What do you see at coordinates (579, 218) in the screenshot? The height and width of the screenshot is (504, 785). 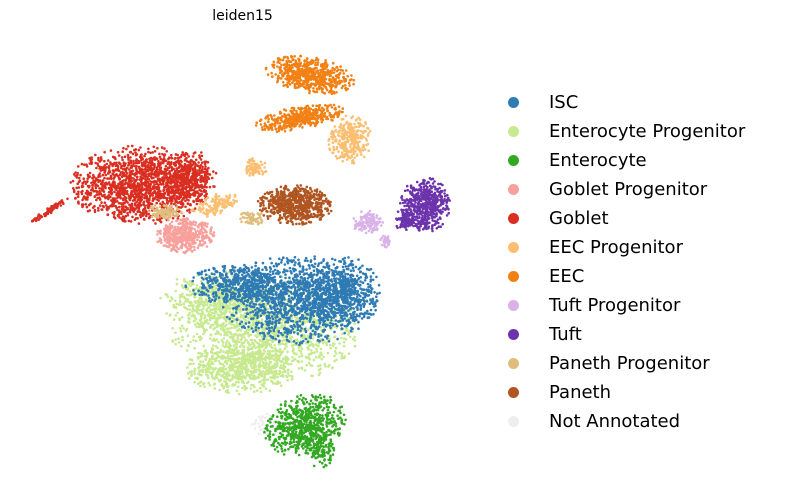 I see `legend-label: Goblet` at bounding box center [579, 218].